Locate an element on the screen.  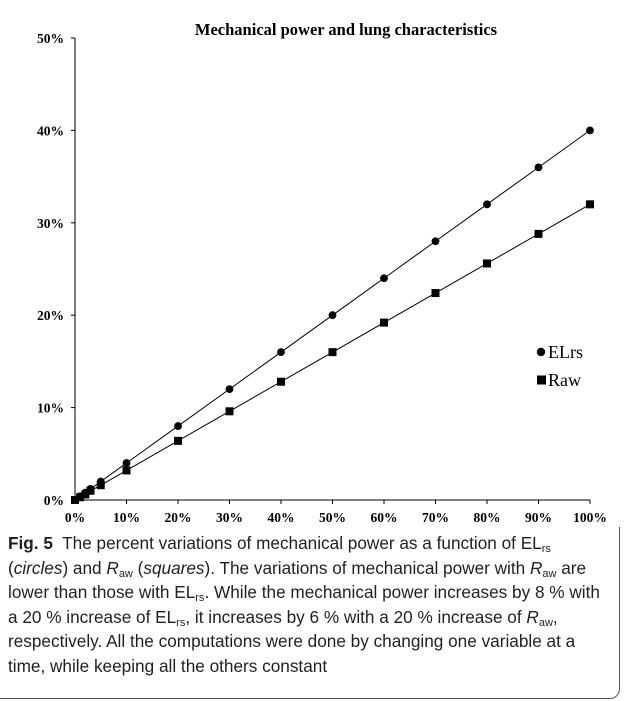
x-tick-label: 70% is located at coordinates (435, 517).